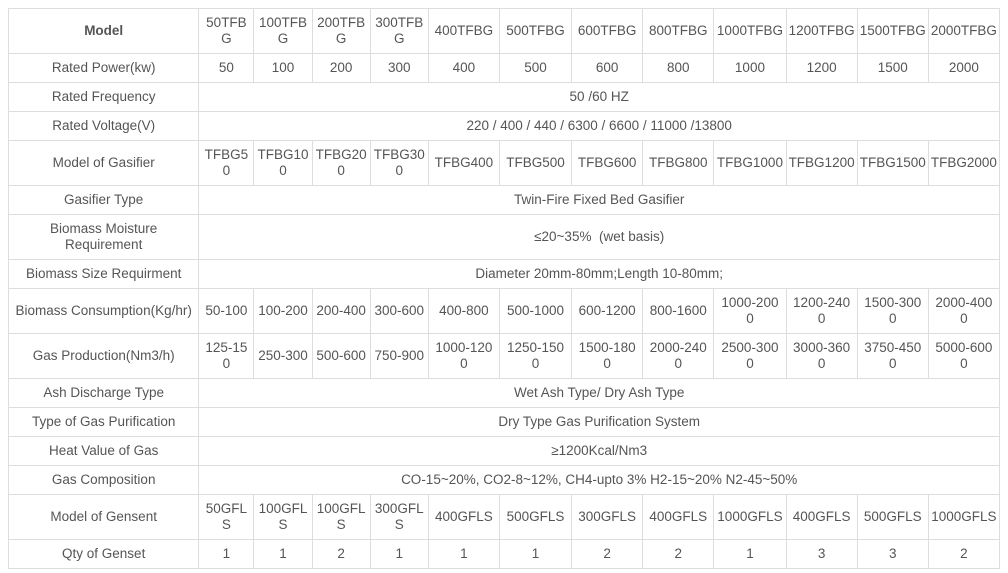 Image resolution: width=1008 pixels, height=573 pixels. What do you see at coordinates (607, 311) in the screenshot?
I see `table-cell: 600-1200` at bounding box center [607, 311].